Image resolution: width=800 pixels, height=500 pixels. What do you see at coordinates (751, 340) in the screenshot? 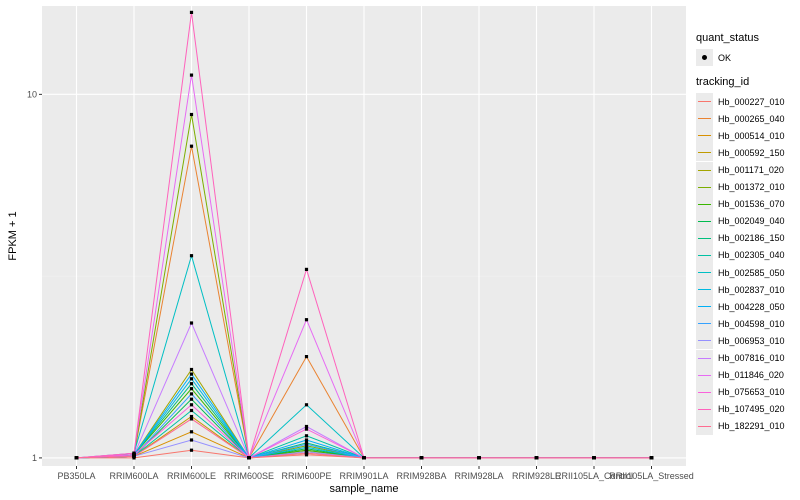
I see `legend-label: Hb_006953_010` at bounding box center [751, 340].